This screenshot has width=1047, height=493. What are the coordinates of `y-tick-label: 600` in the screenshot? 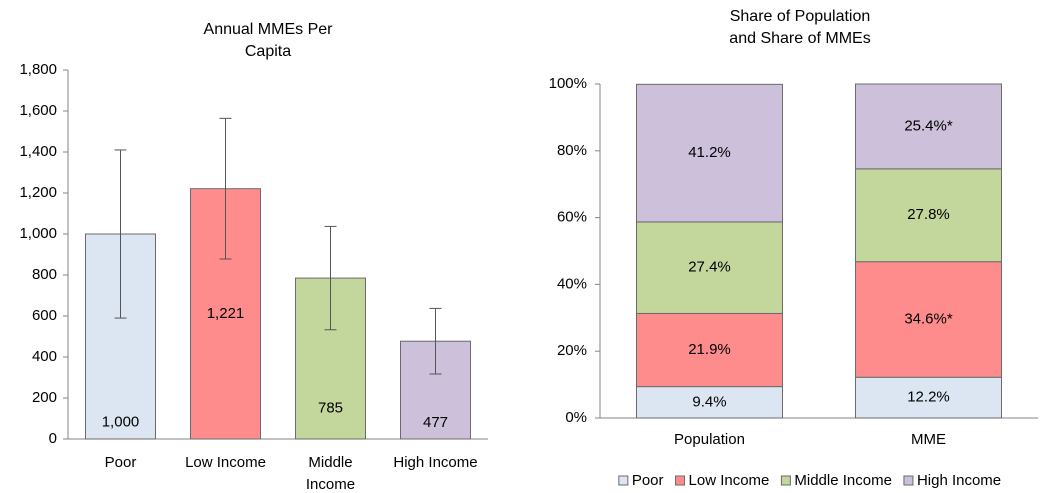 It's located at (44, 315).